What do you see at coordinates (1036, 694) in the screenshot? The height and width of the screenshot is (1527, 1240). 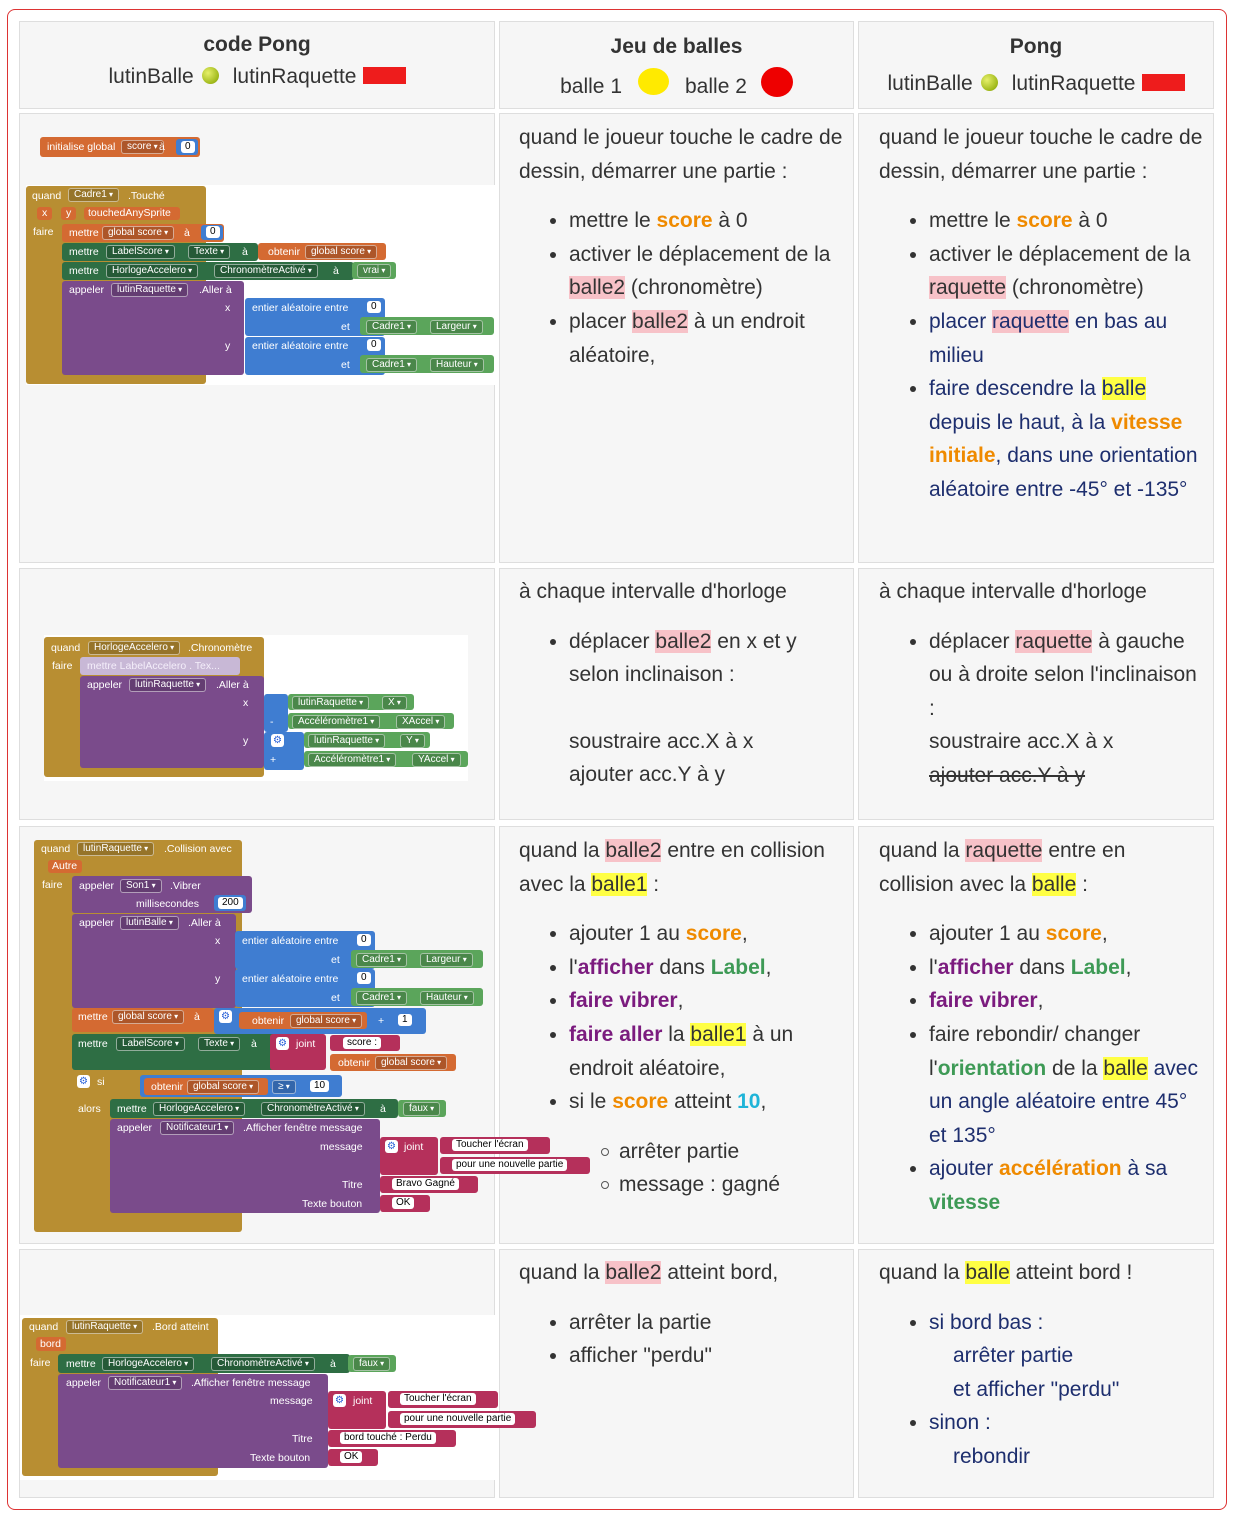 I see `row2-pong-cell` at bounding box center [1036, 694].